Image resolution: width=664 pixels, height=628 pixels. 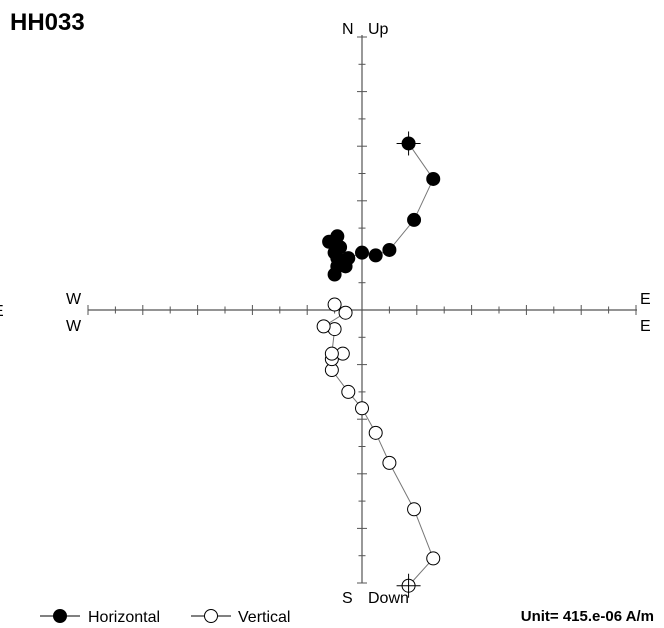 I want to click on up-label: Up, so click(x=378, y=29).